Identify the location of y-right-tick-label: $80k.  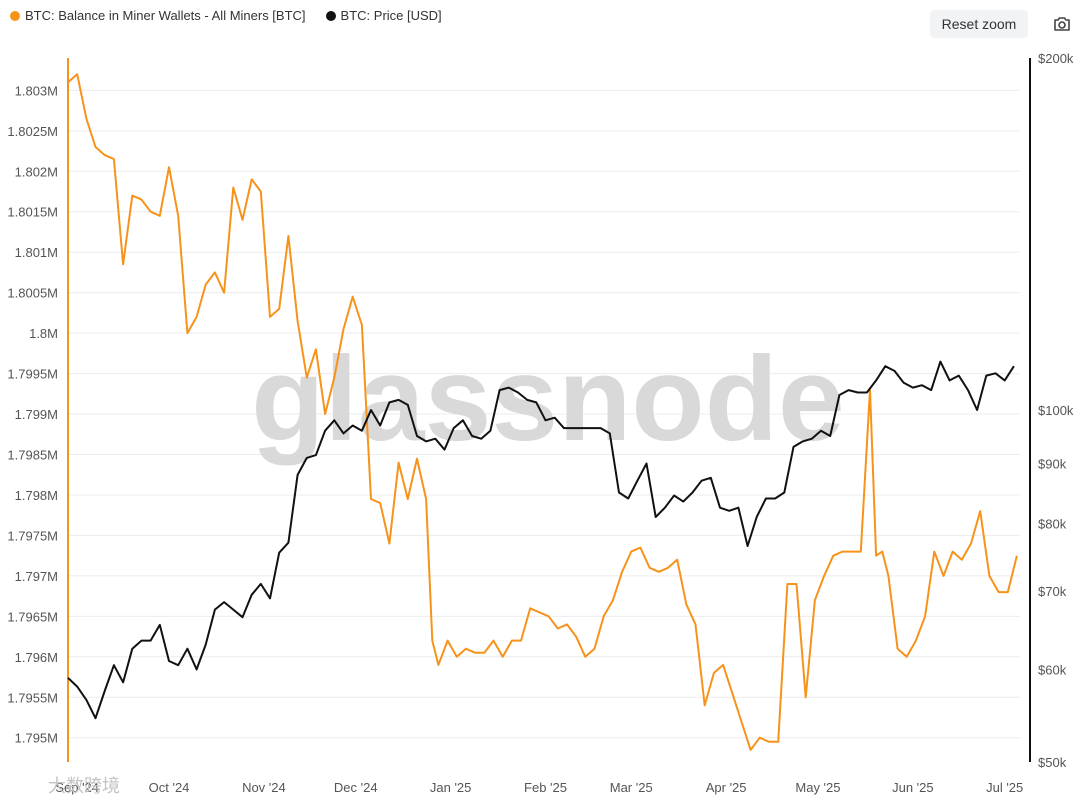
(1052, 523).